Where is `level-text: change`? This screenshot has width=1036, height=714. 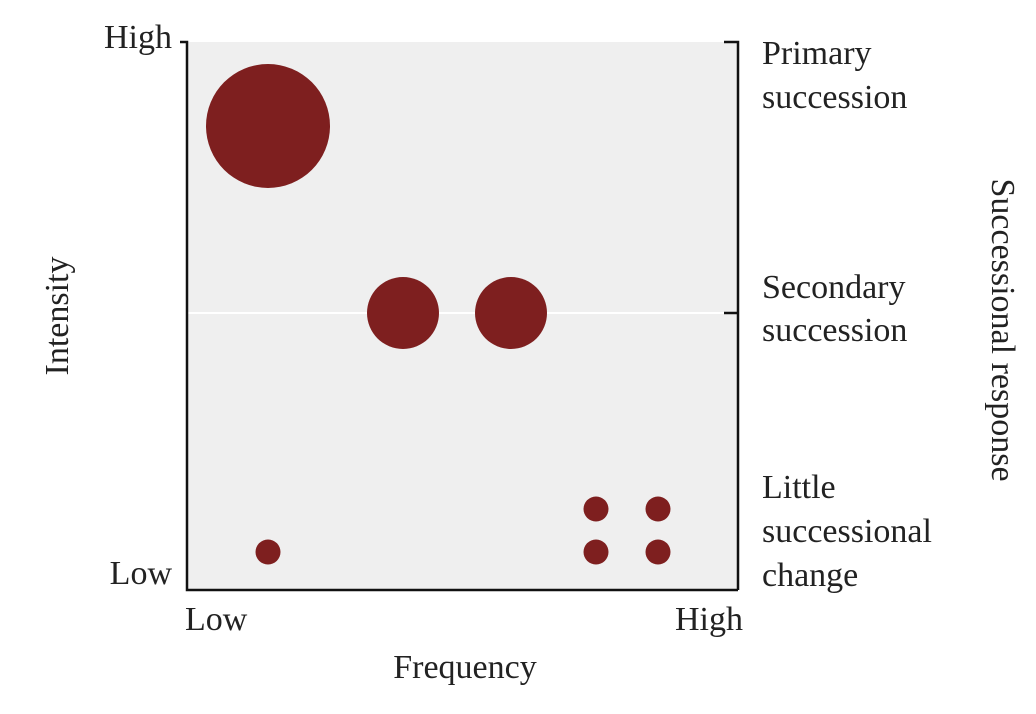
level-text: change is located at coordinates (810, 575).